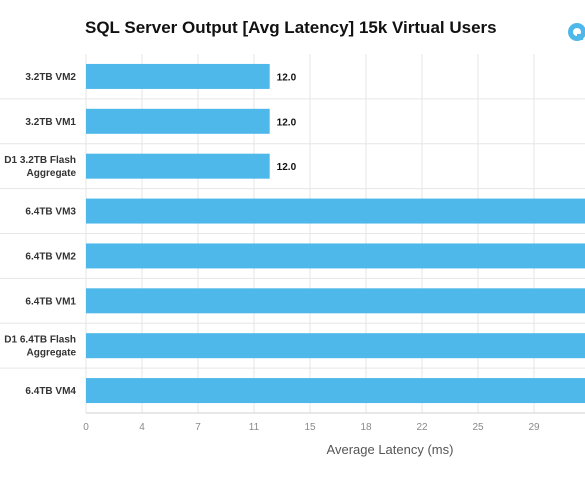 The width and height of the screenshot is (585, 477). I want to click on x-tick-label: 4, so click(142, 427).